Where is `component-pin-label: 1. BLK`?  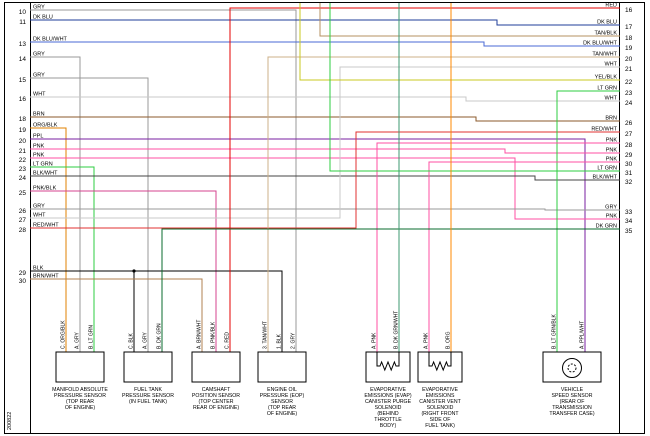 component-pin-label: 1. BLK is located at coordinates (280, 341).